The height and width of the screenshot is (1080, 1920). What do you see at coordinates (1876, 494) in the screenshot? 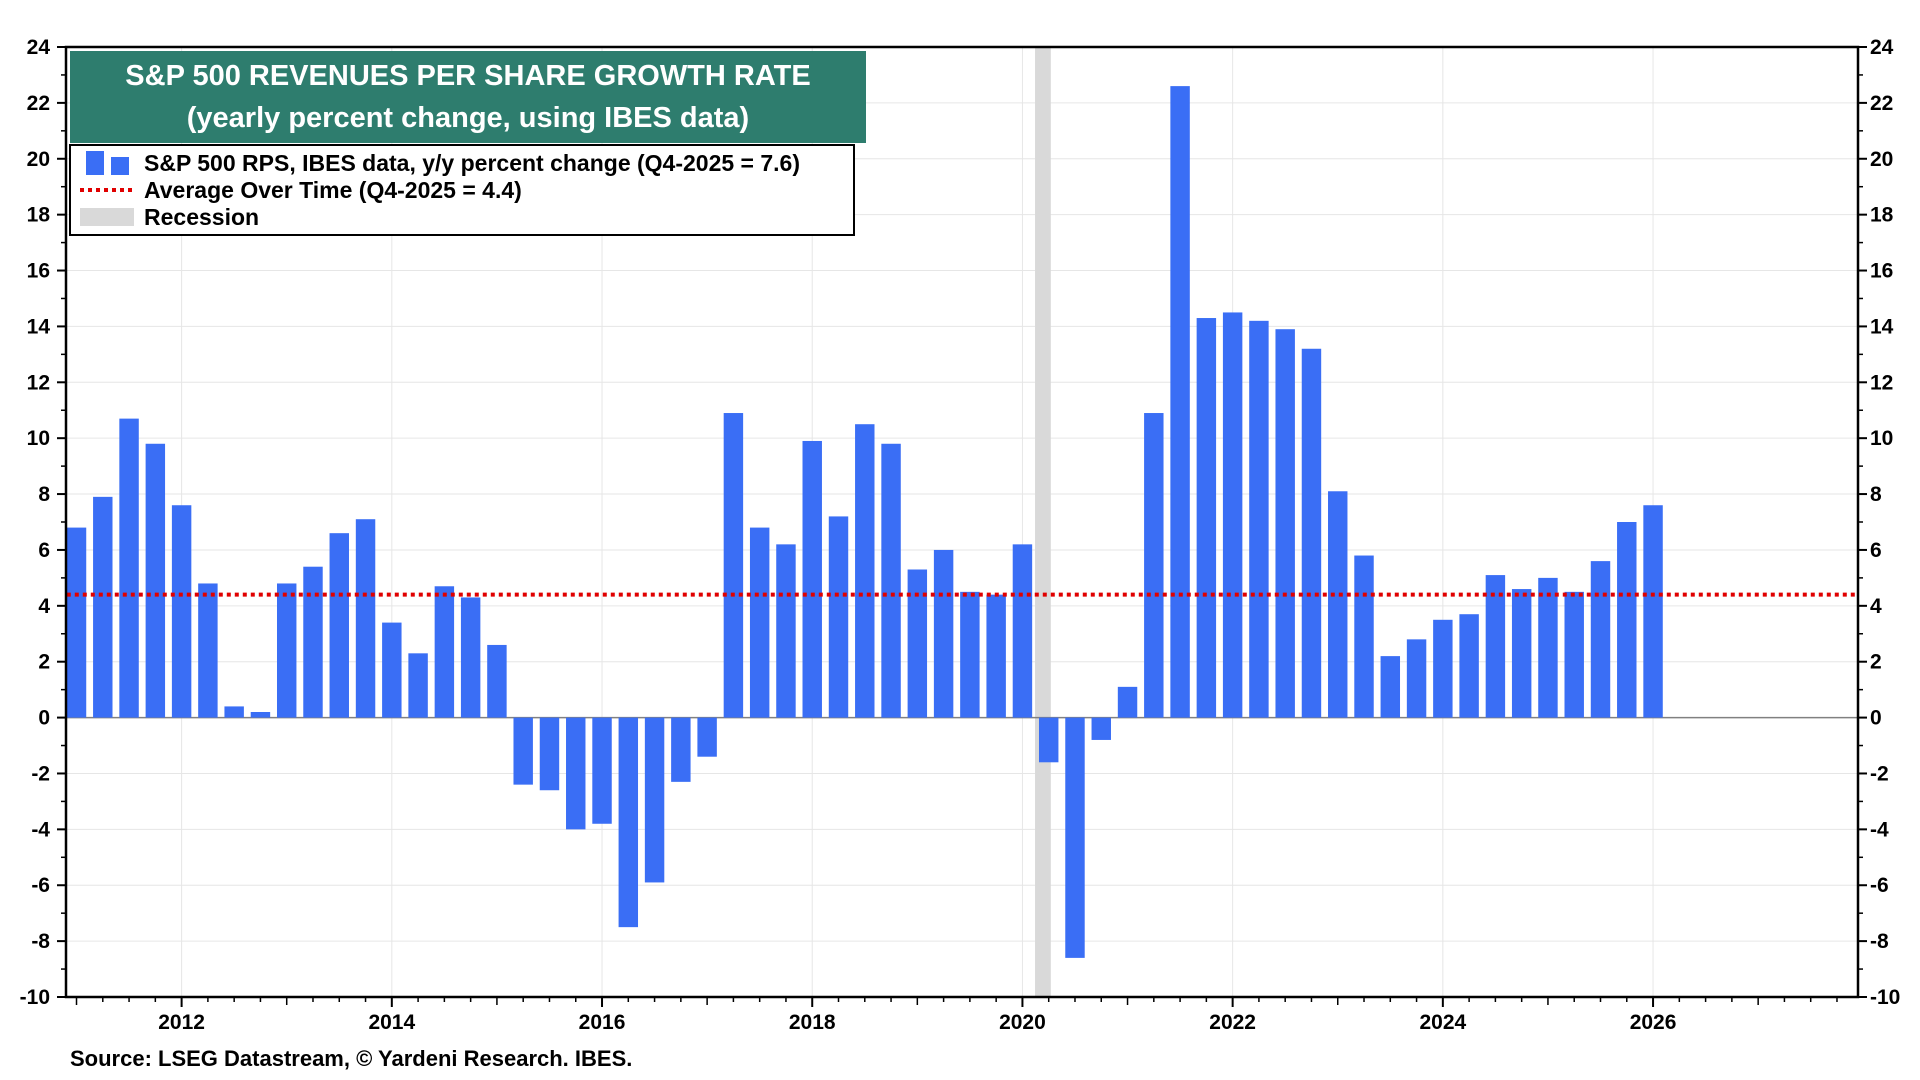
I see `y-tick-label-right: 8` at bounding box center [1876, 494].